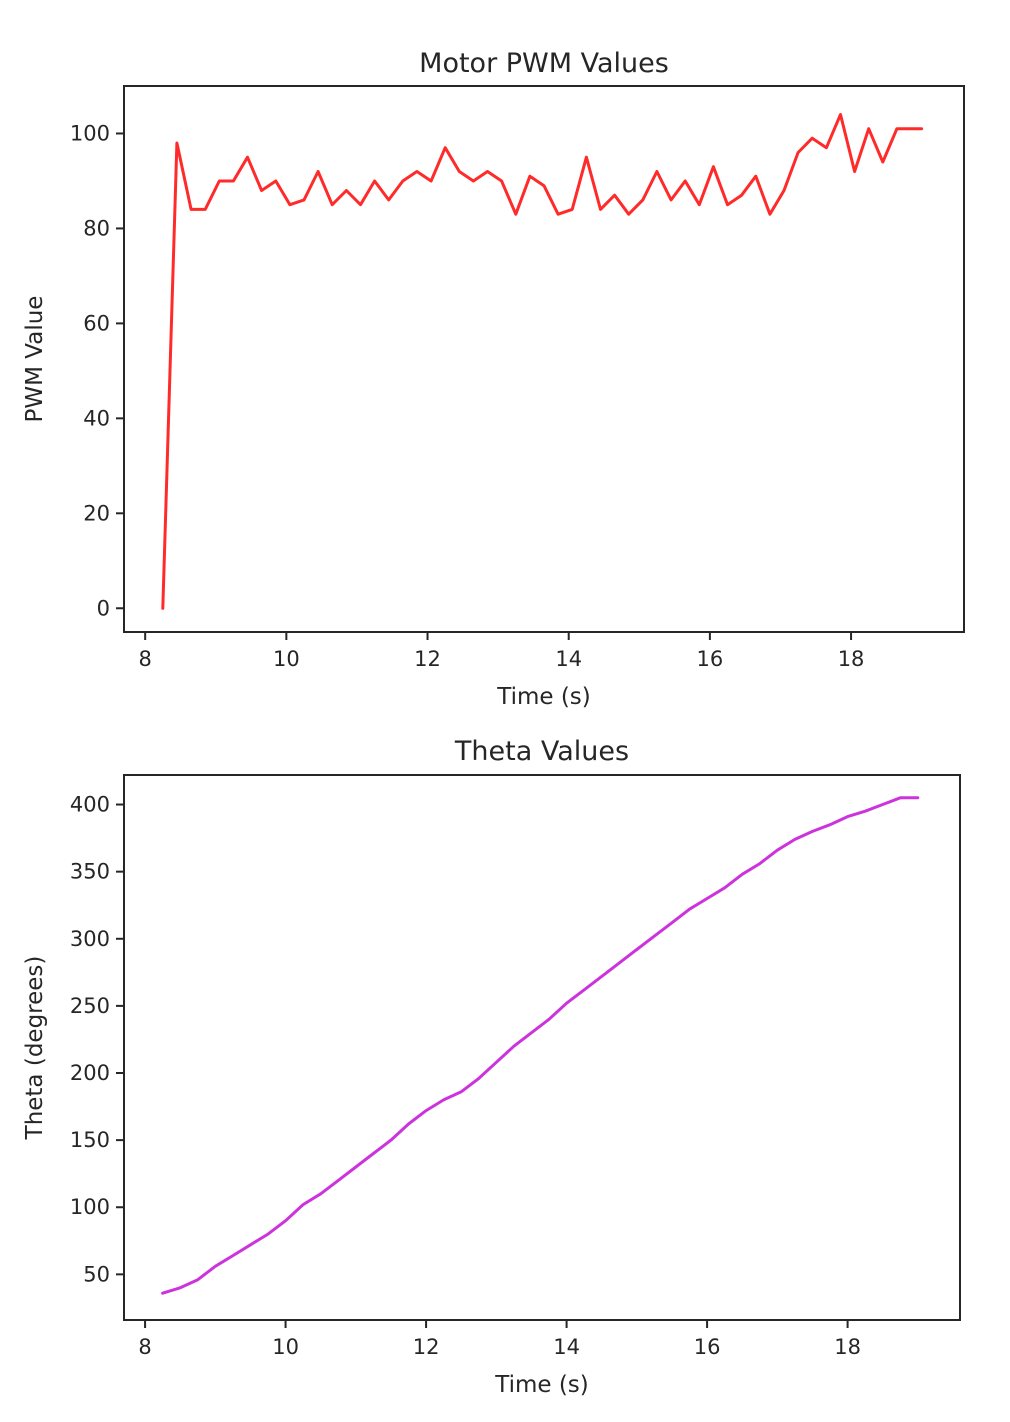 The image size is (1010, 1422). I want to click on theta-y-tick-label-250: 250, so click(90, 1006).